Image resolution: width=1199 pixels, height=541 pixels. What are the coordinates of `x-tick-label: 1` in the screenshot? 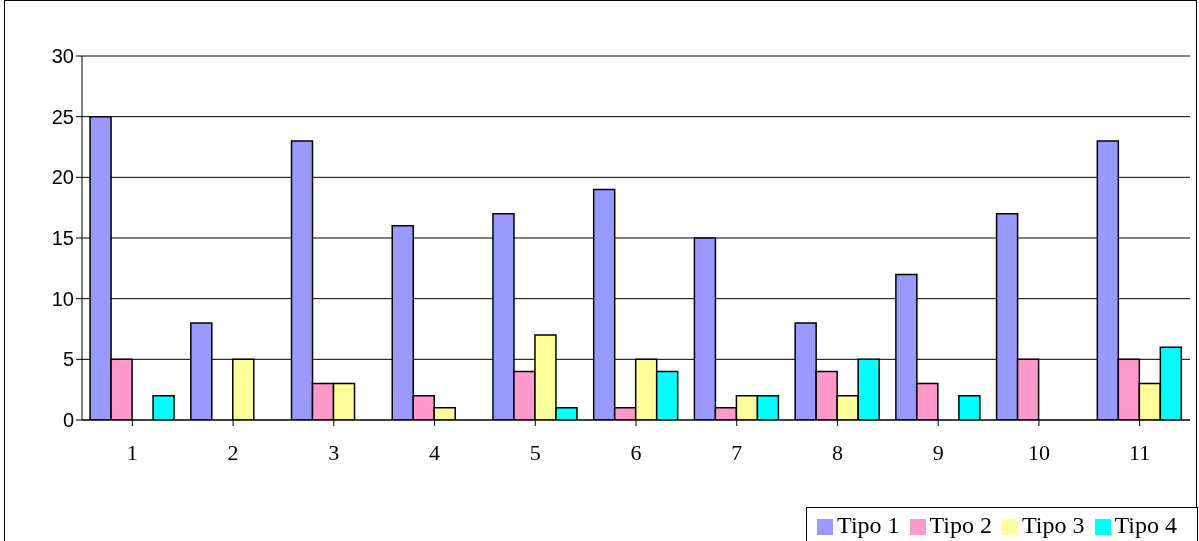 It's located at (132, 452).